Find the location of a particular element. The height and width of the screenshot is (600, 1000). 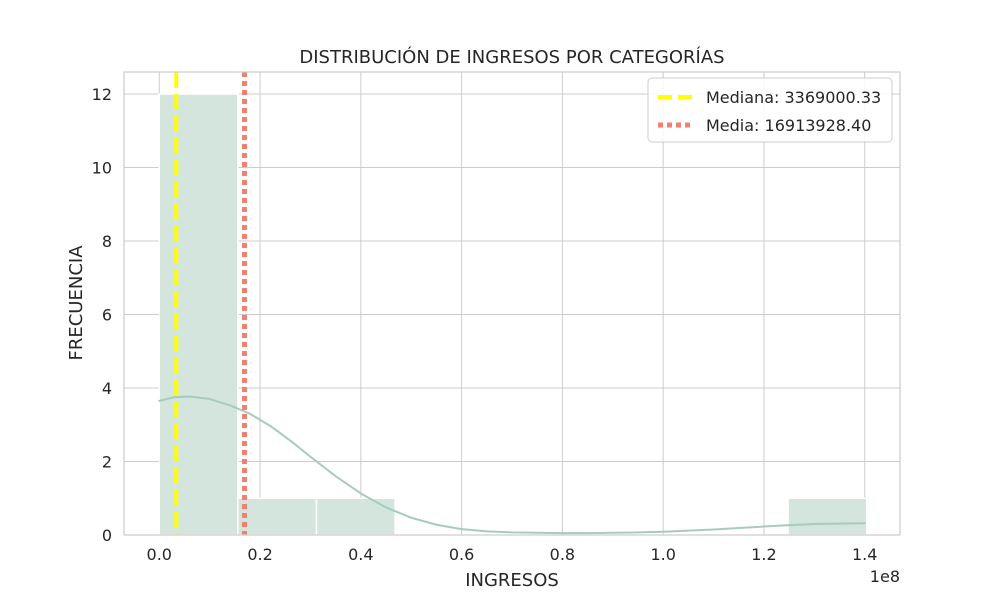

legend-label-mean: Media: 16913928.40 is located at coordinates (788, 125).